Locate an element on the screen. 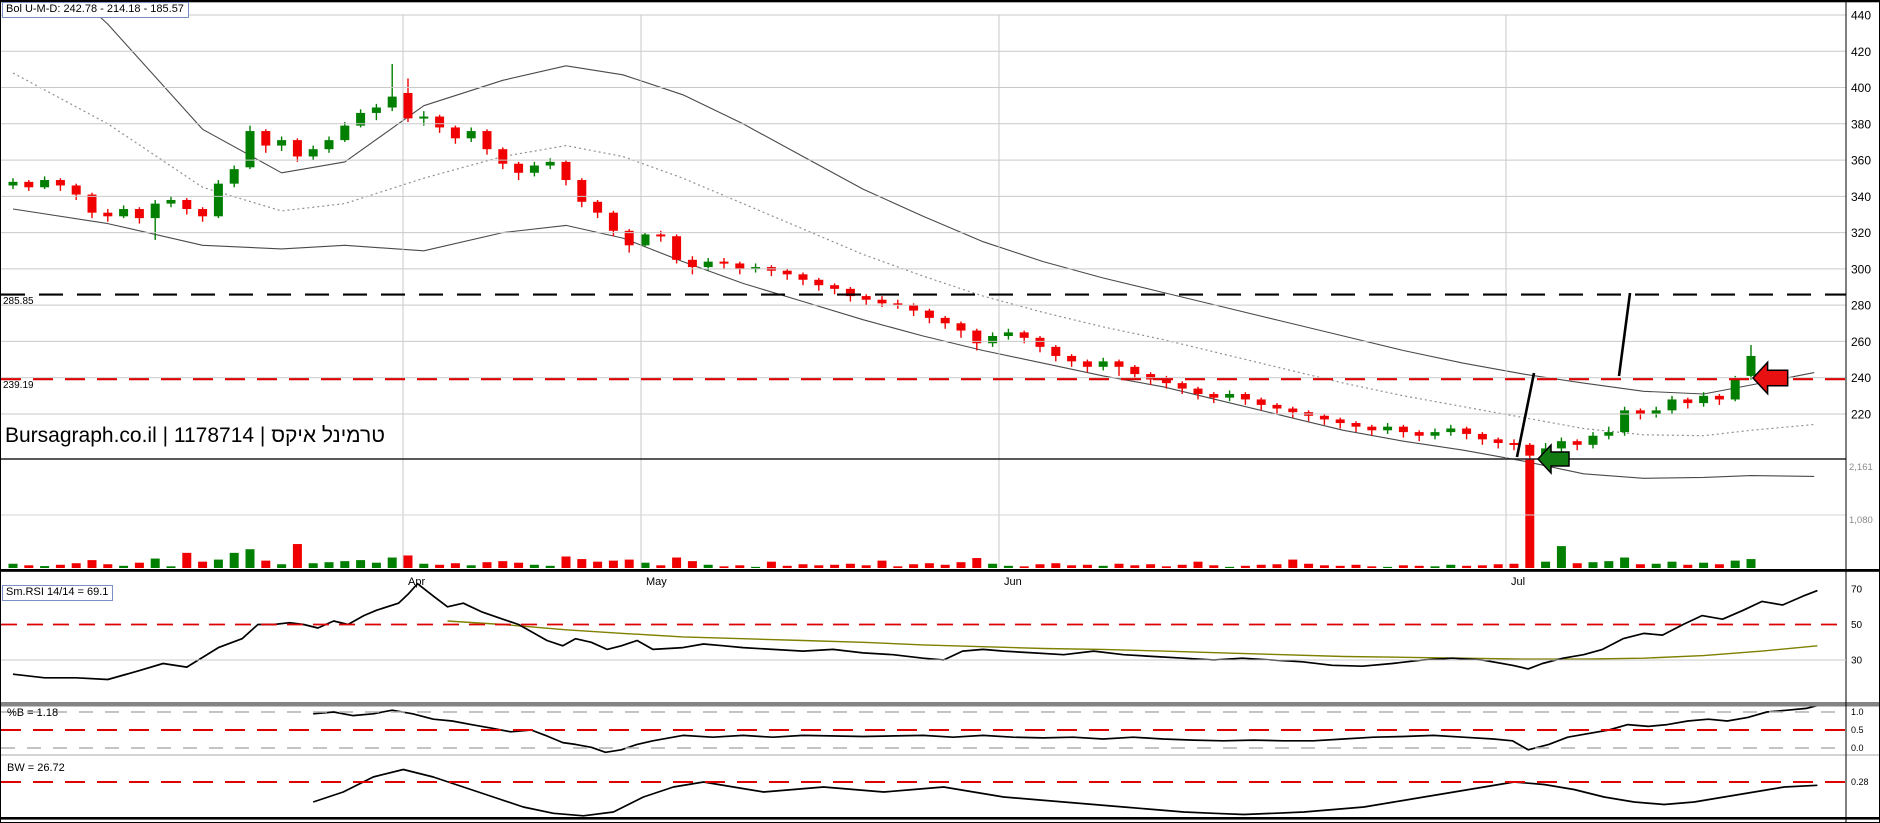  pctb-axis-tick: 0.5 is located at coordinates (1857, 730).